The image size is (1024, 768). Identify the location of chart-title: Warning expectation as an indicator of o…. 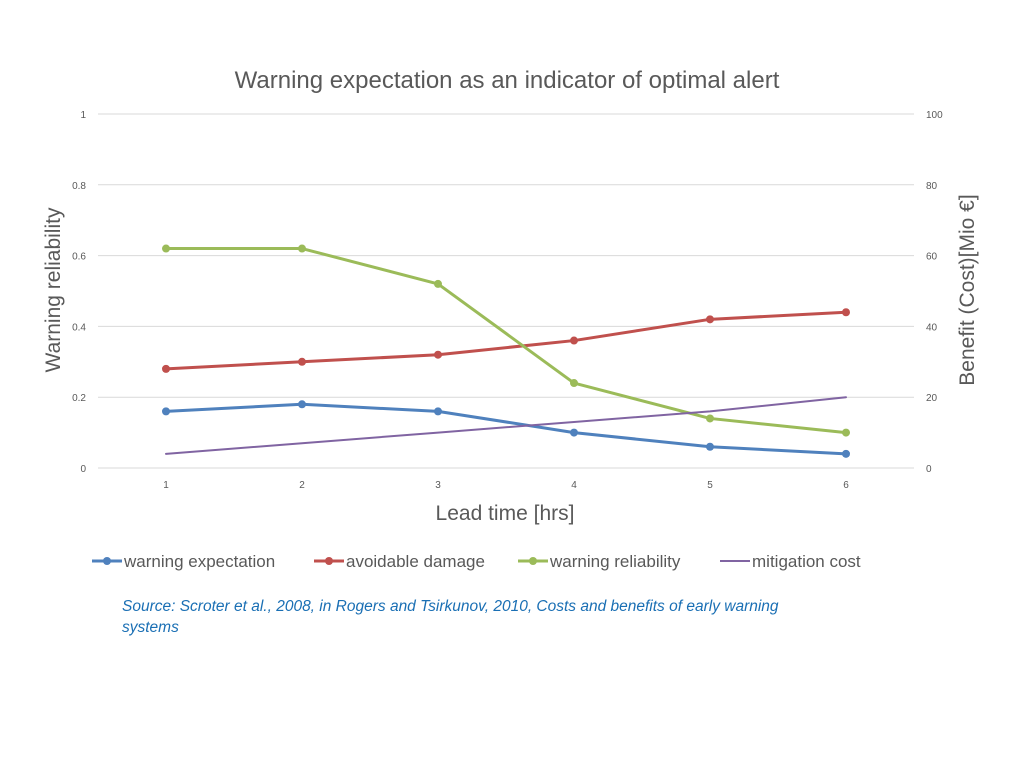
(507, 80).